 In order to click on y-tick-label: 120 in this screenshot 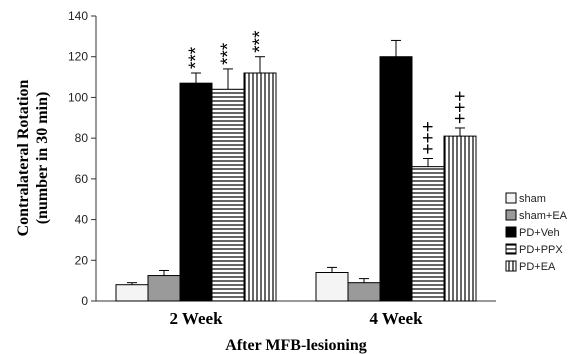, I will do `click(78, 57)`.